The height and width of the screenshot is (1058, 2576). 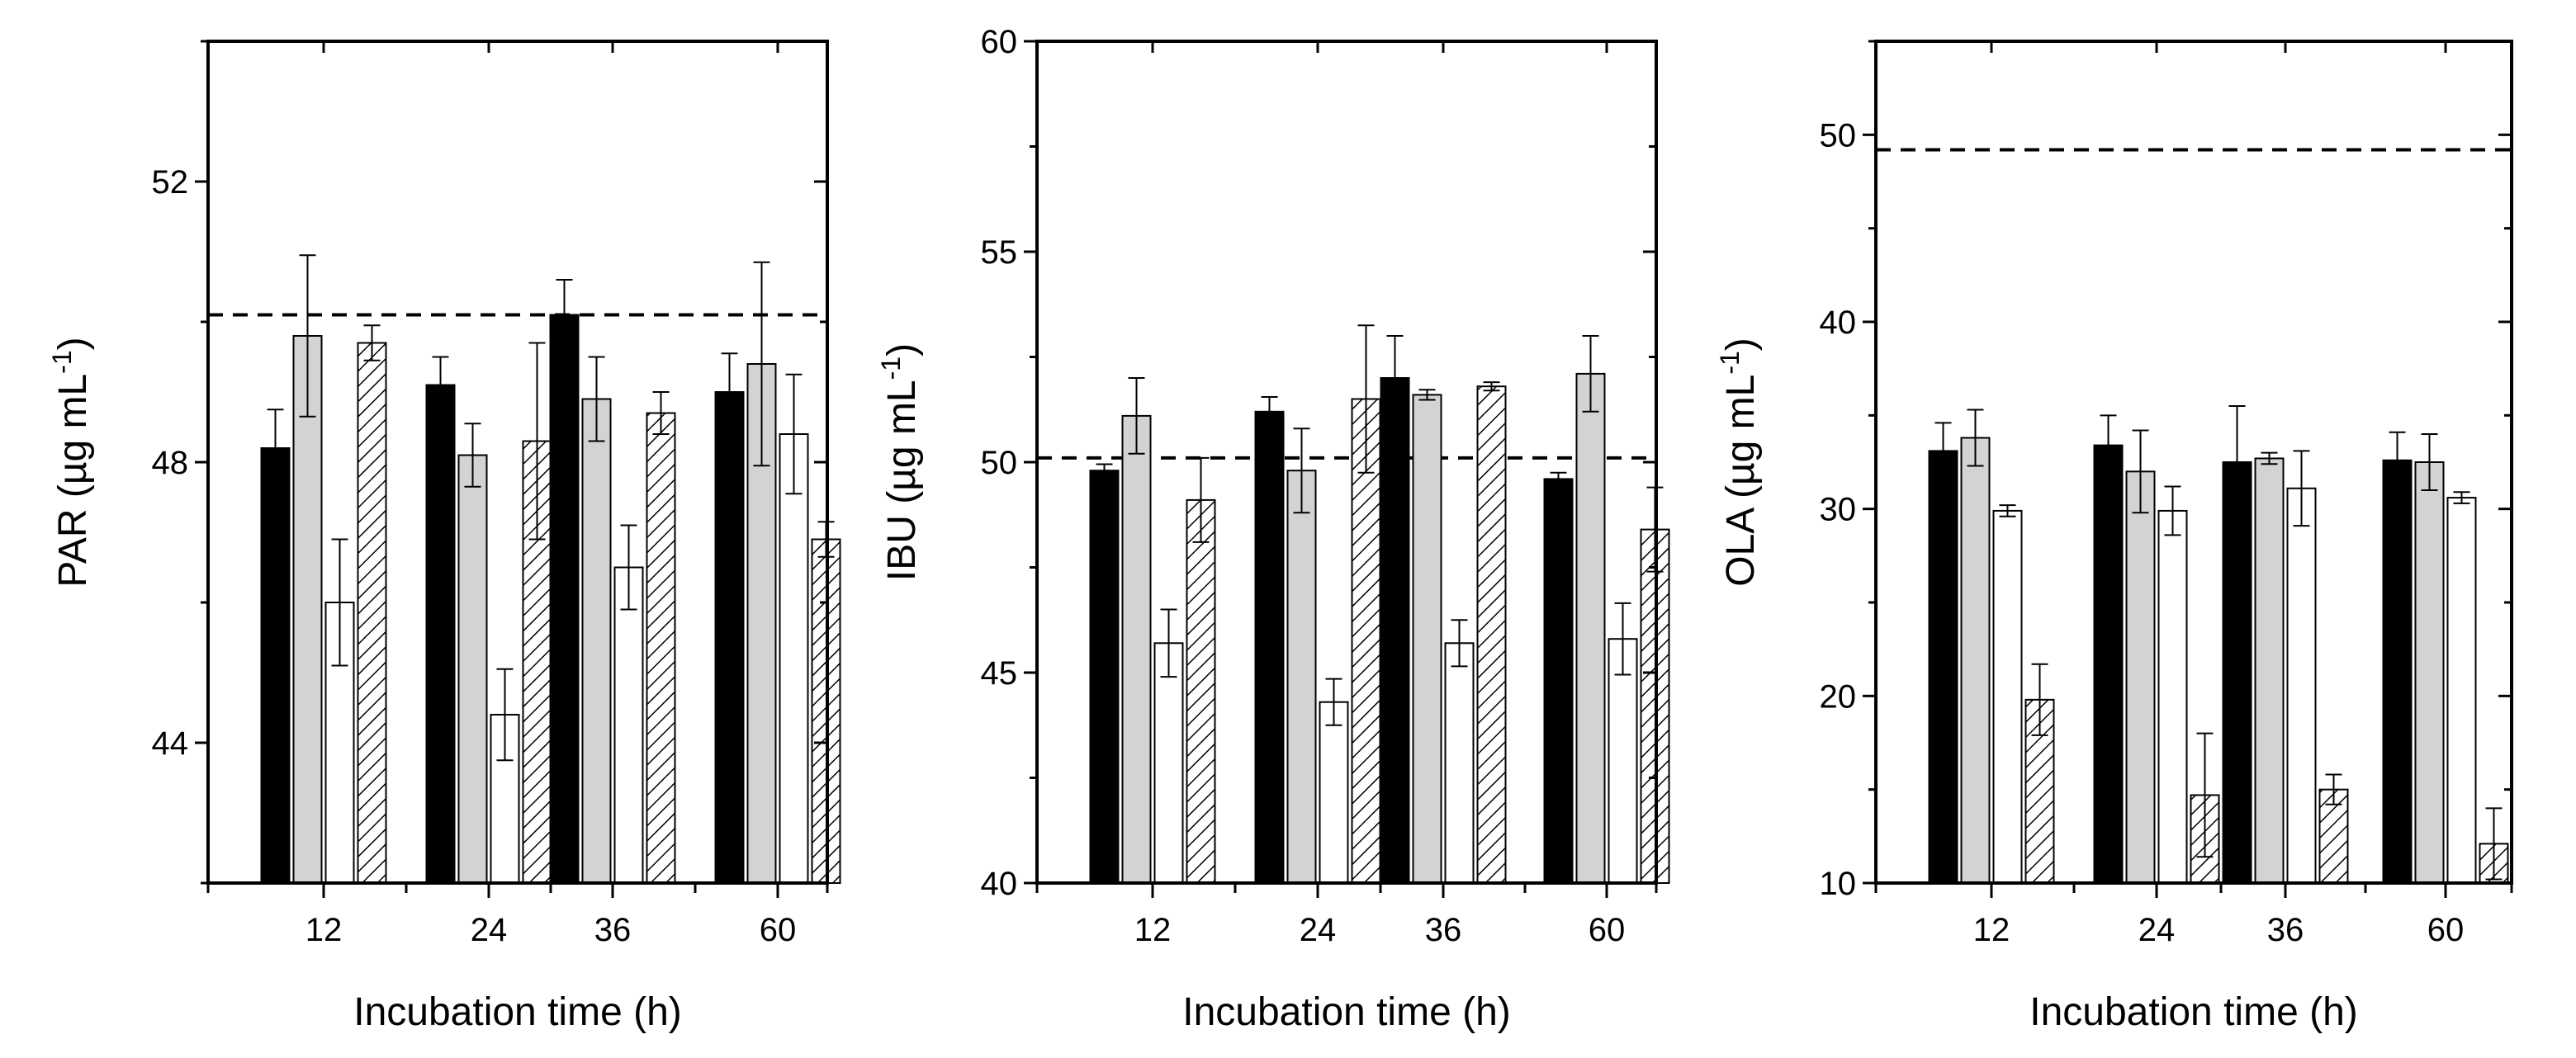 What do you see at coordinates (170, 743) in the screenshot?
I see `par-y-tick-label-44: 44` at bounding box center [170, 743].